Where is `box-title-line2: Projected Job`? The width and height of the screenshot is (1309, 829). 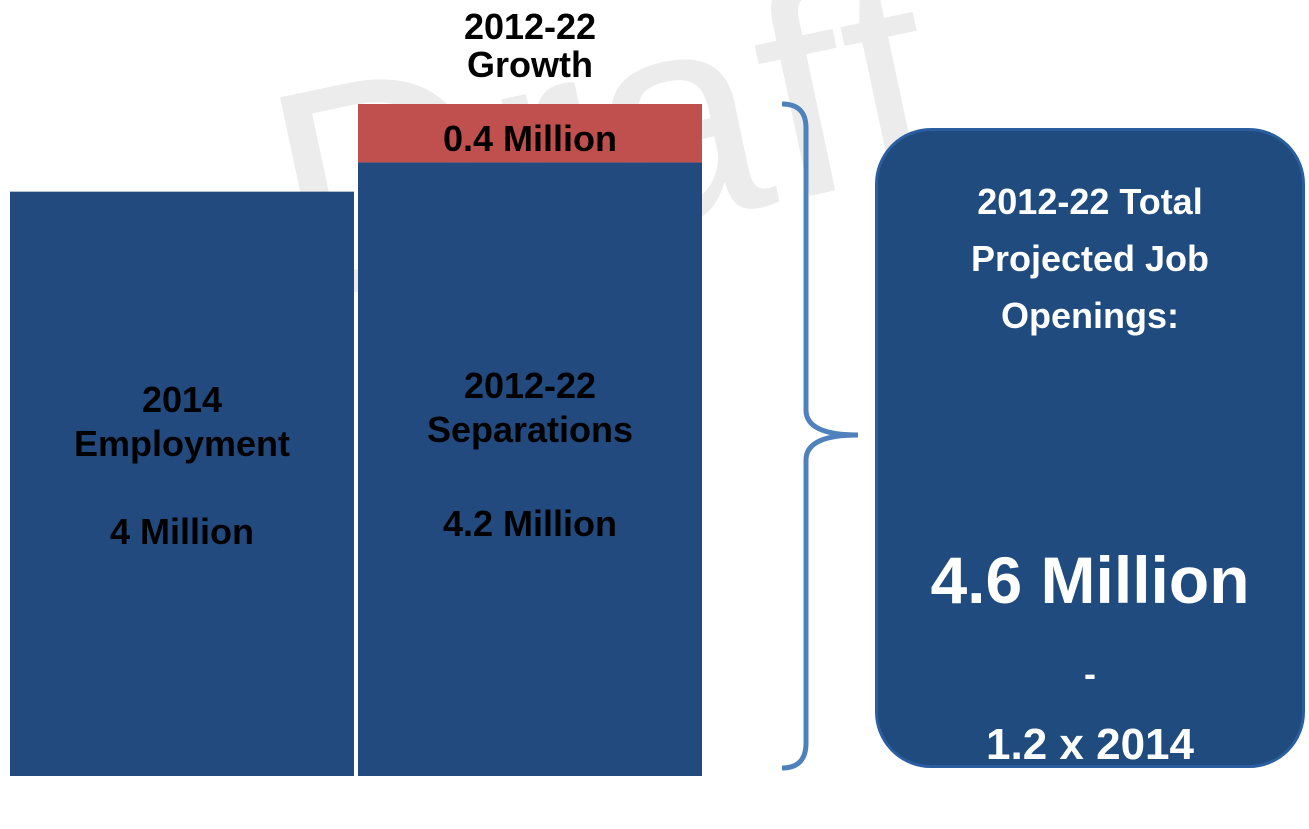
box-title-line2: Projected Job is located at coordinates (1090, 258).